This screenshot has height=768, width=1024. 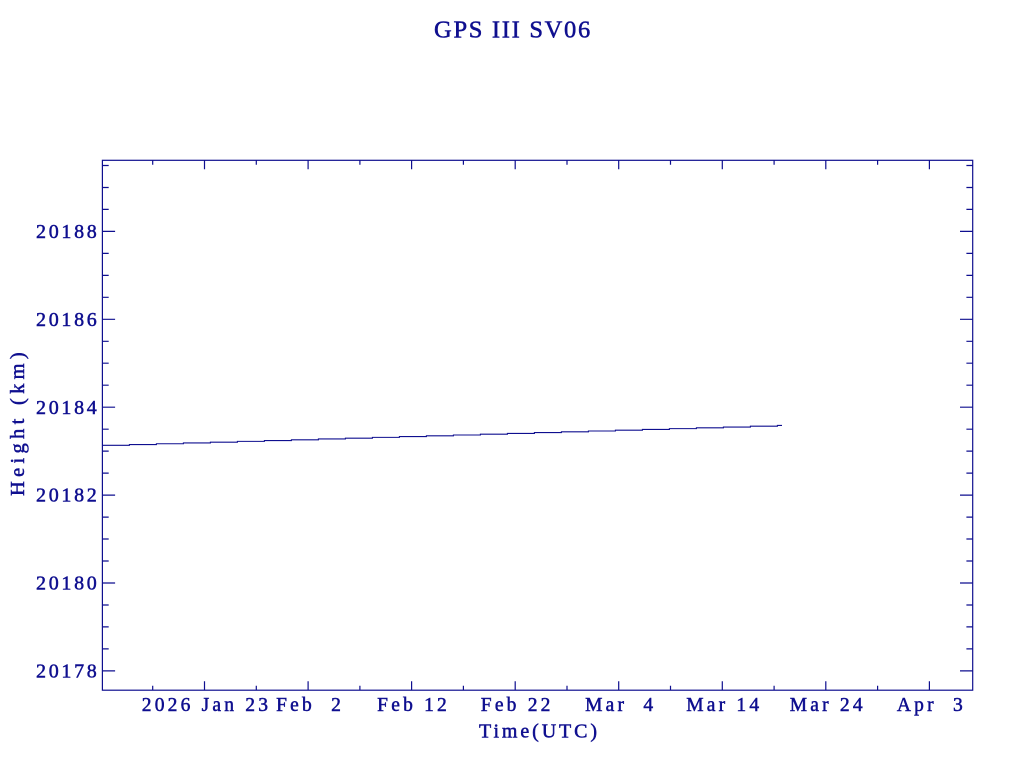 I want to click on svg-text: Mar 4, so click(x=620, y=705).